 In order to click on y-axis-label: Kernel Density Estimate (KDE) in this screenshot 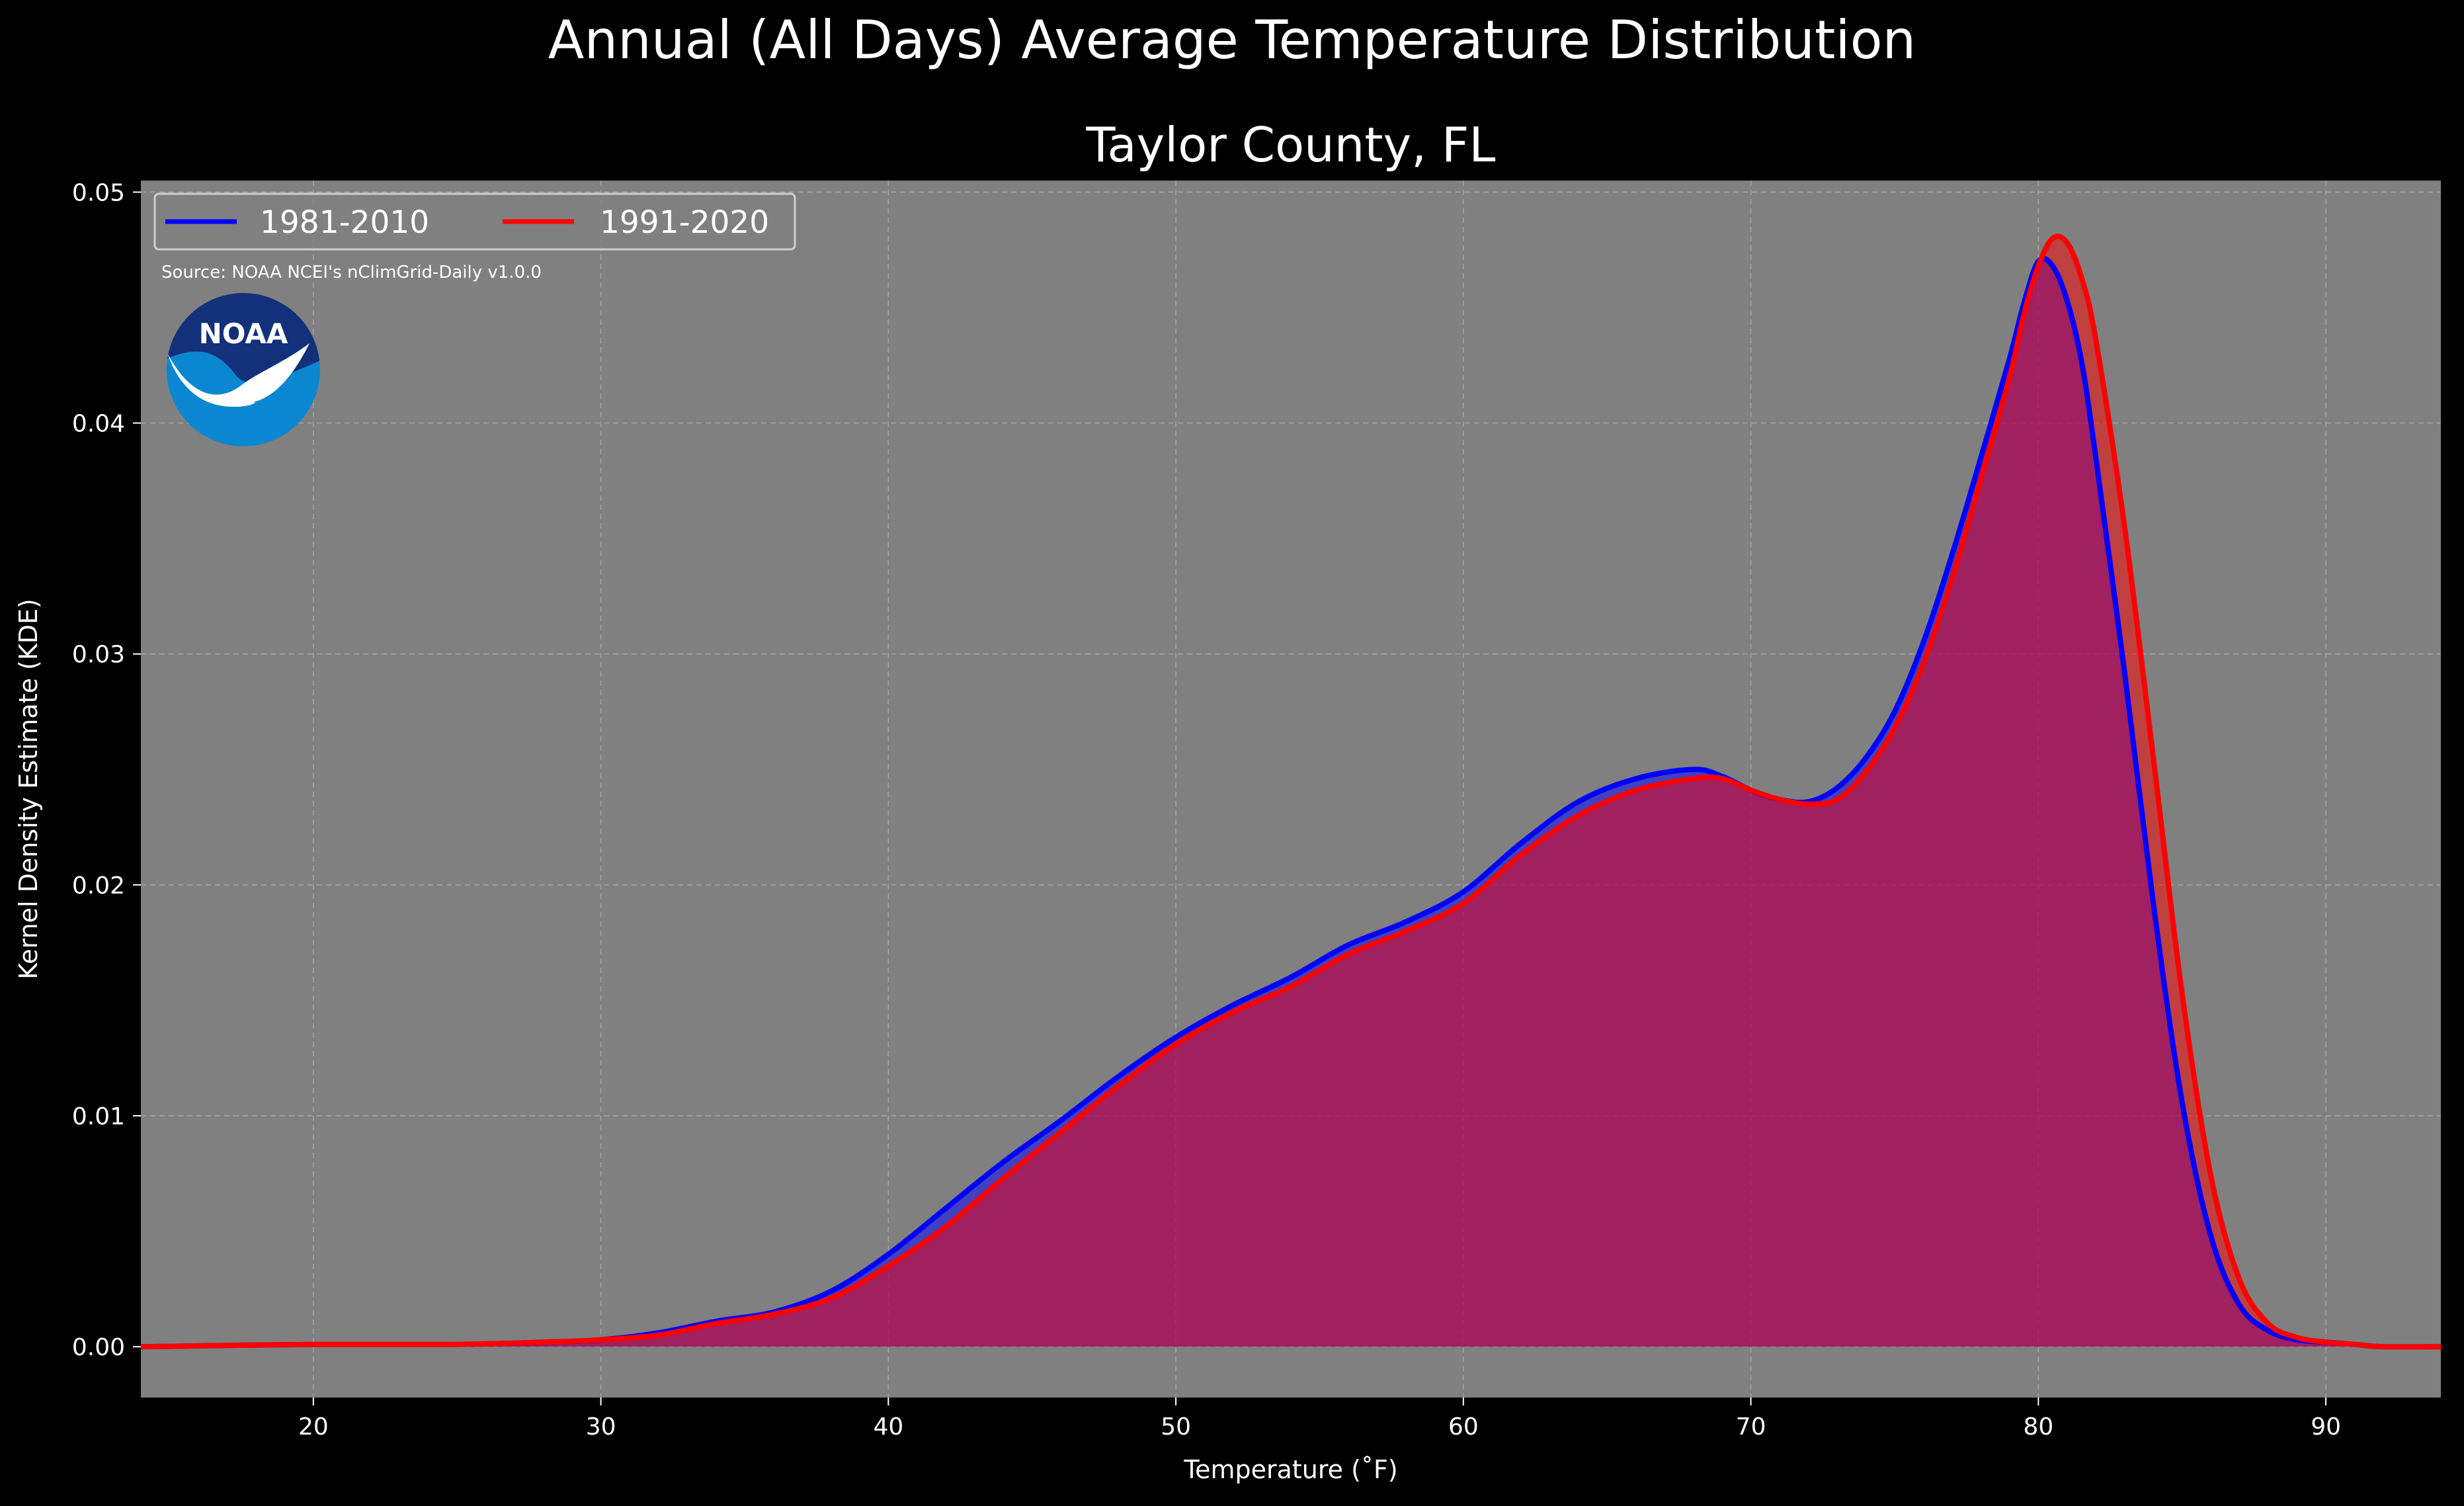, I will do `click(29, 789)`.